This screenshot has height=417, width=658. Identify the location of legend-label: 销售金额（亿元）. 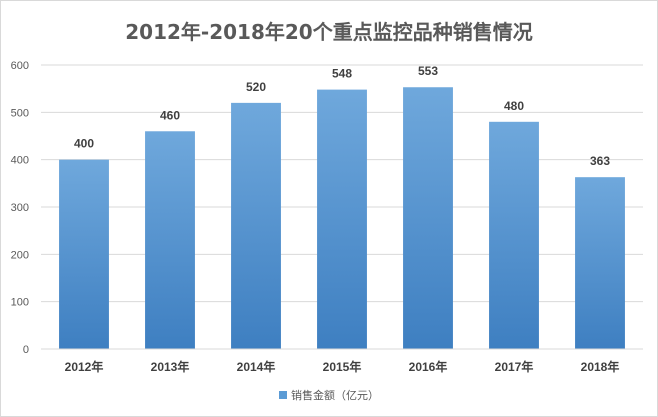
(335, 395).